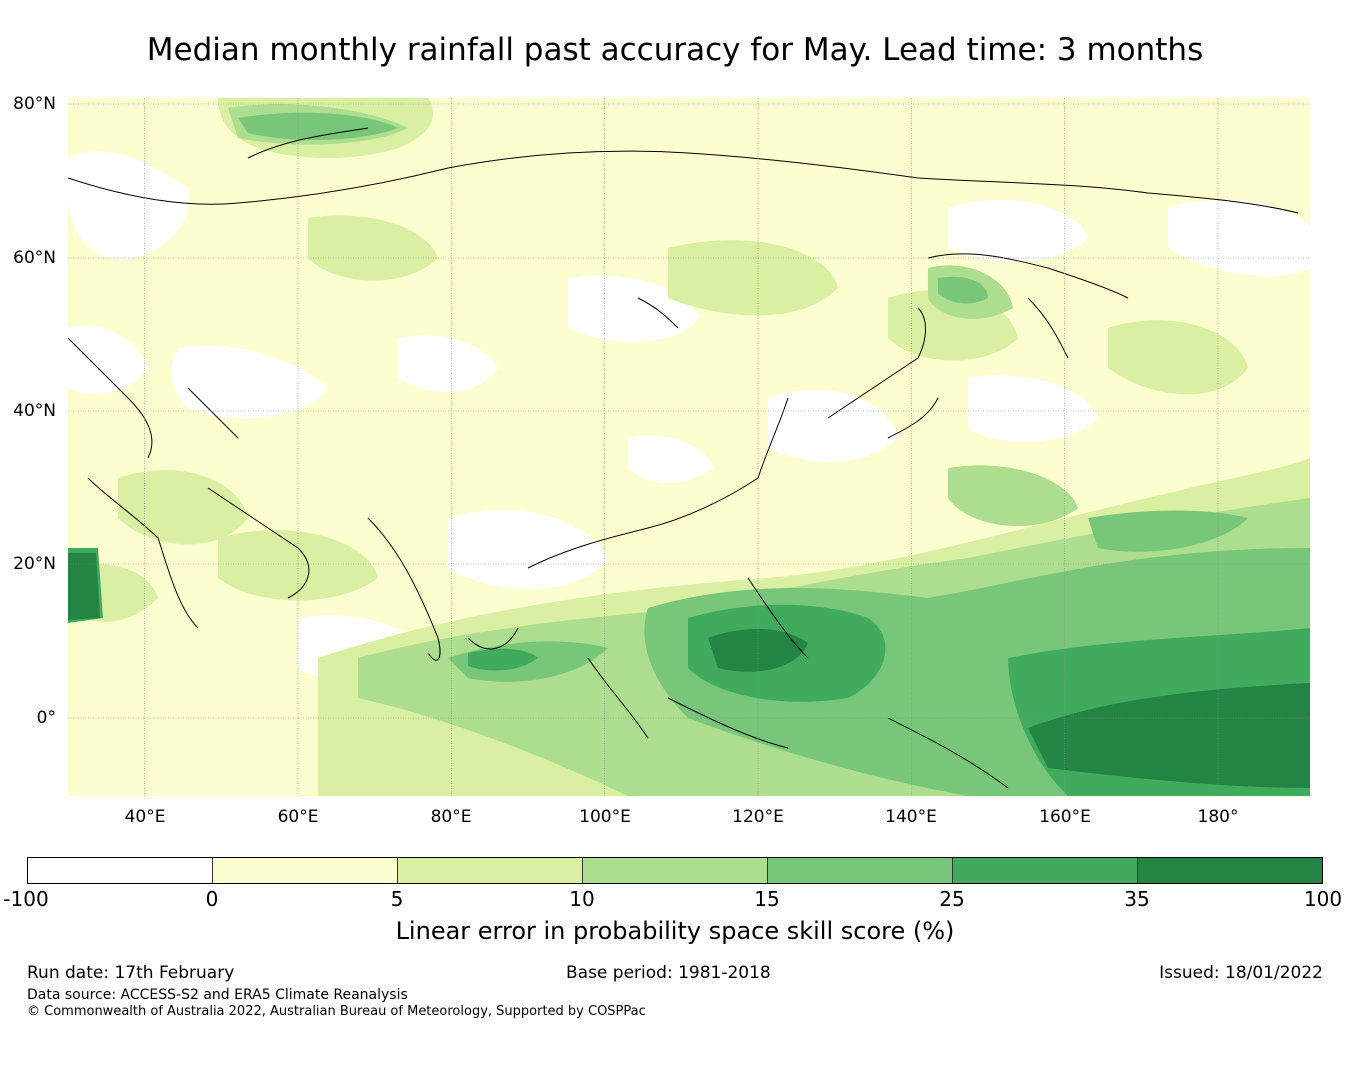  I want to click on colorbar-tick-4: 15, so click(767, 899).